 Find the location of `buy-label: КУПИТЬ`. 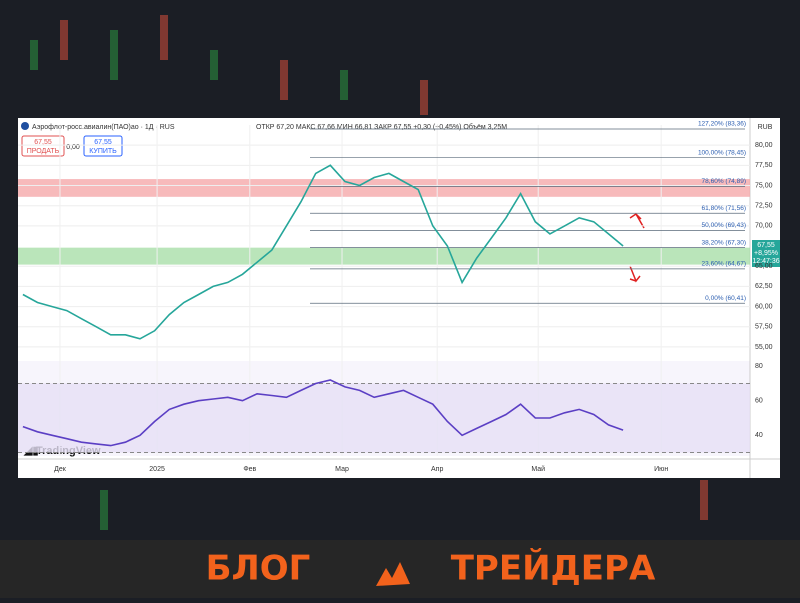

buy-label: КУПИТЬ is located at coordinates (103, 151).